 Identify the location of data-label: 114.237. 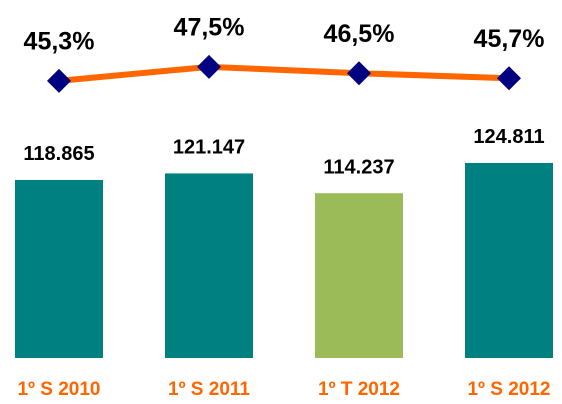
(358, 167).